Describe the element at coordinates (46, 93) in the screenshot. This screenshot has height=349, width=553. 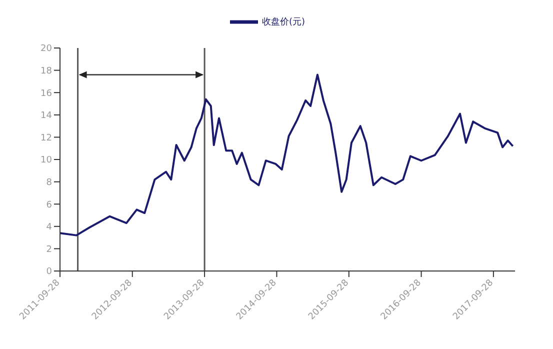
I see `y-tick-label: 16` at that location.